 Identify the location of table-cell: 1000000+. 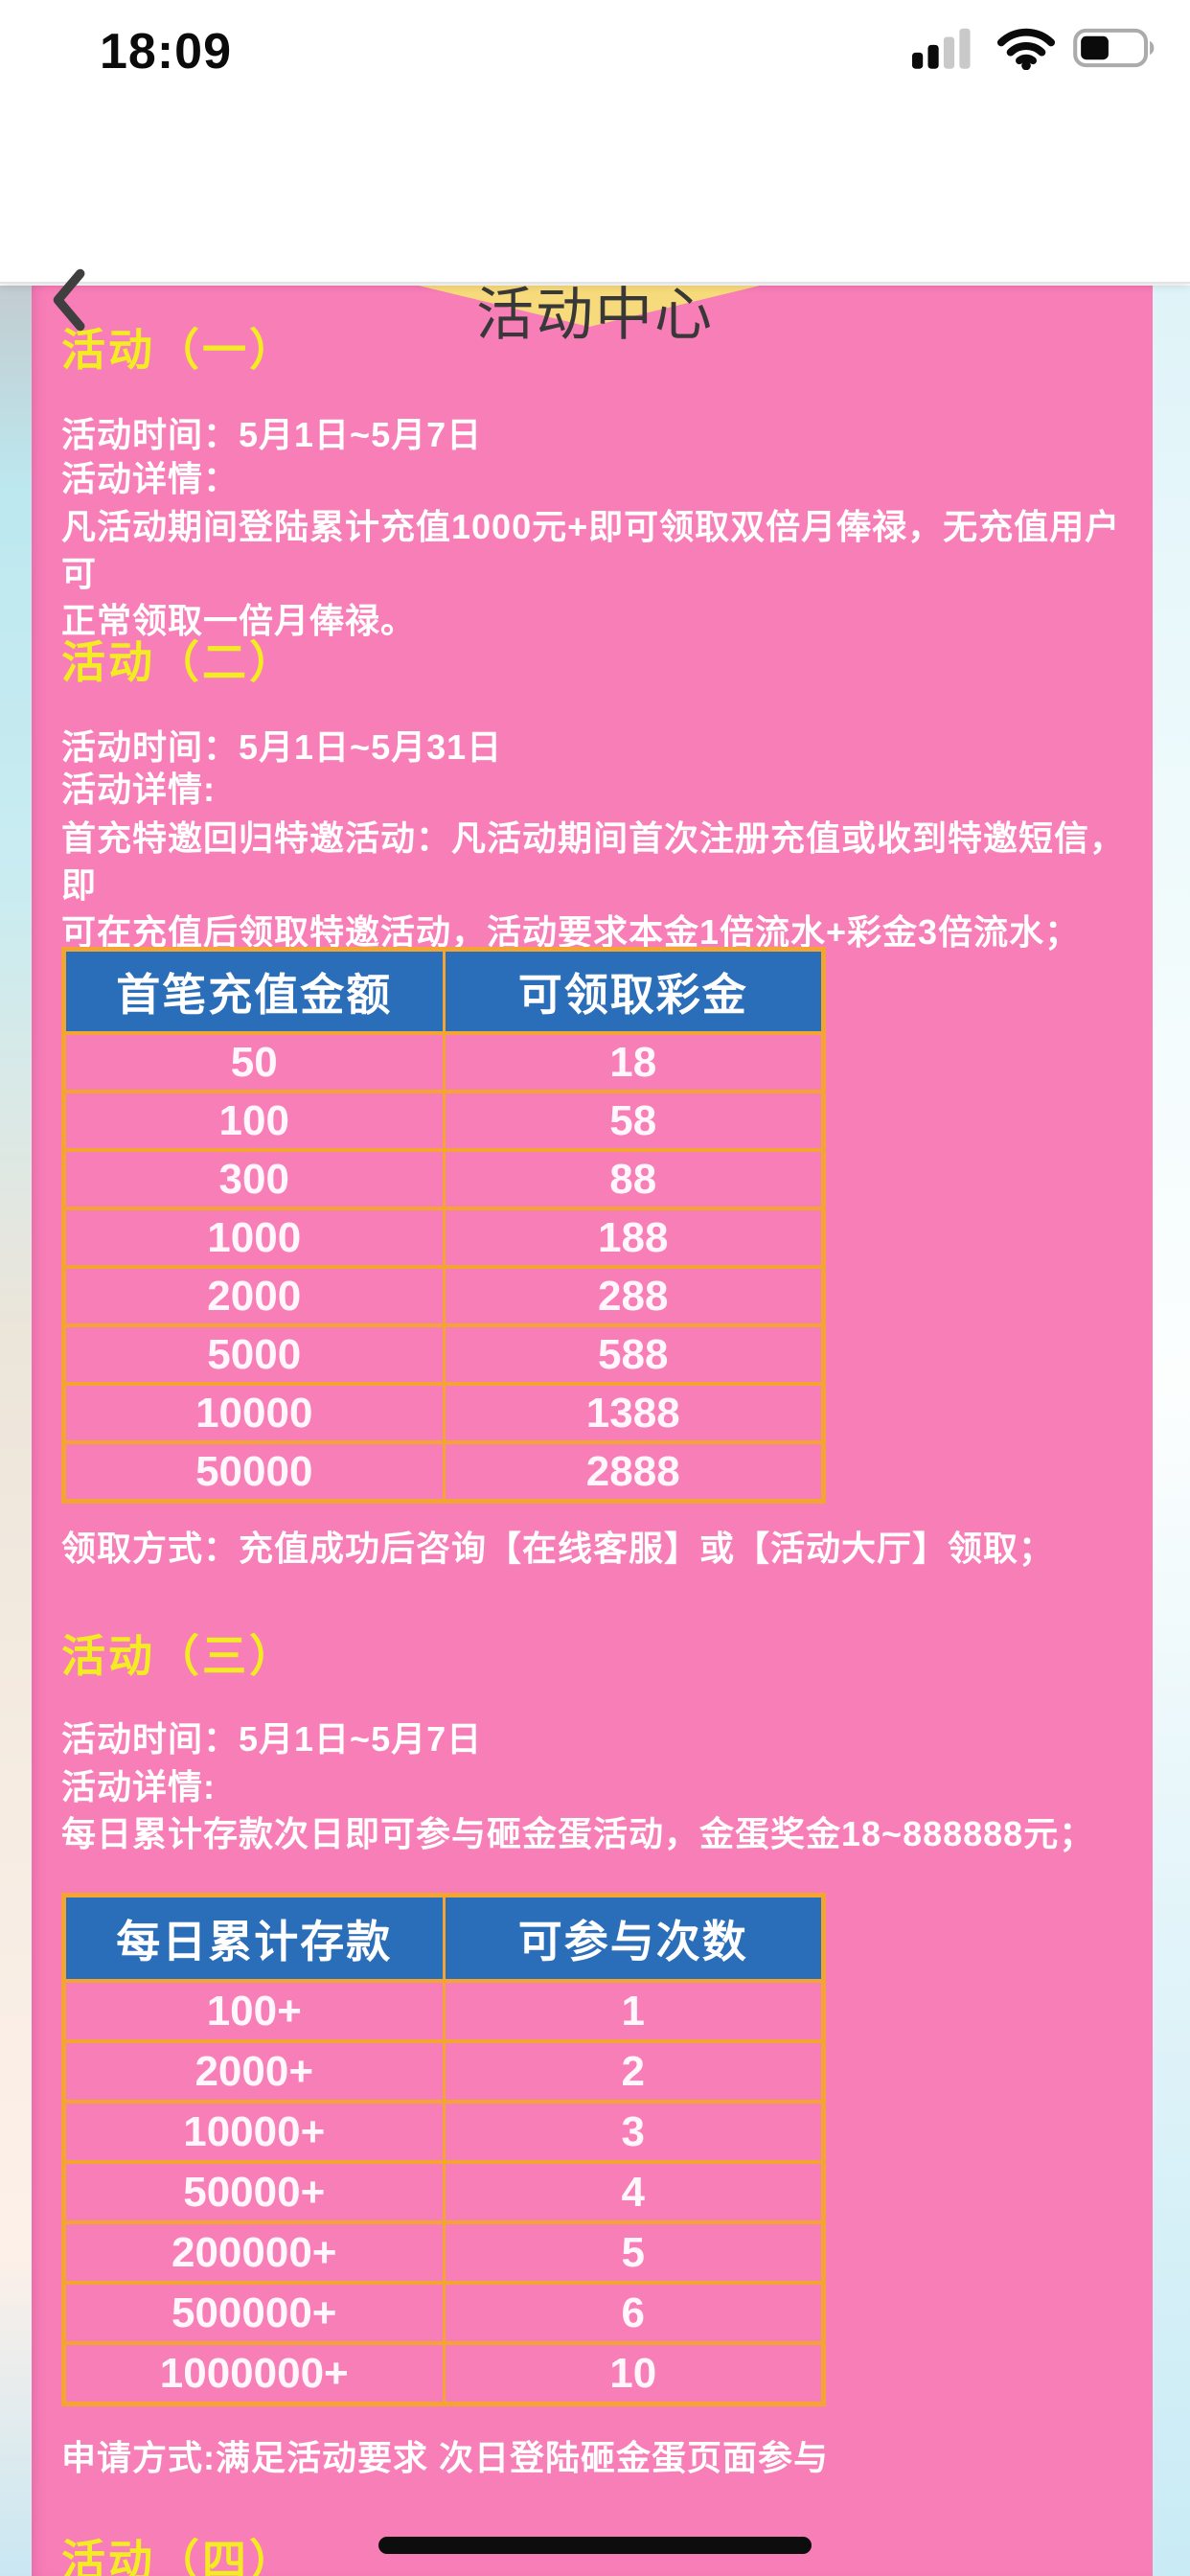
(256, 2373).